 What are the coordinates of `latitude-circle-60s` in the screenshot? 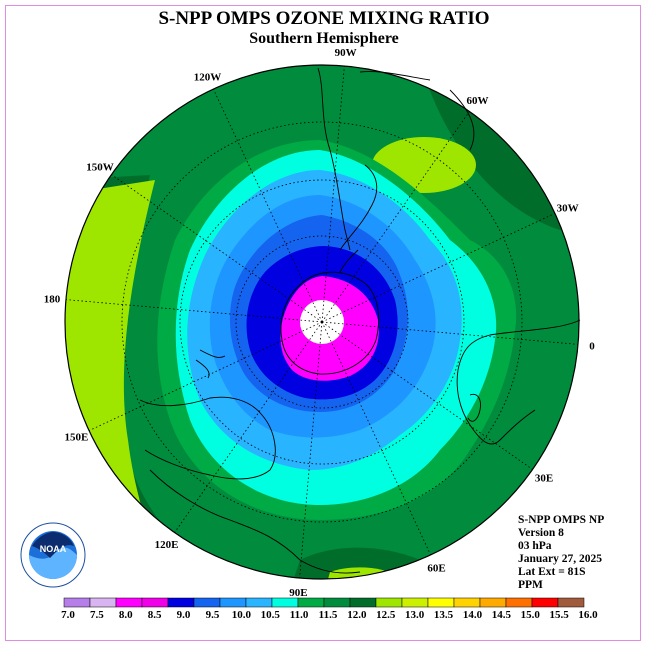 It's located at (322, 322).